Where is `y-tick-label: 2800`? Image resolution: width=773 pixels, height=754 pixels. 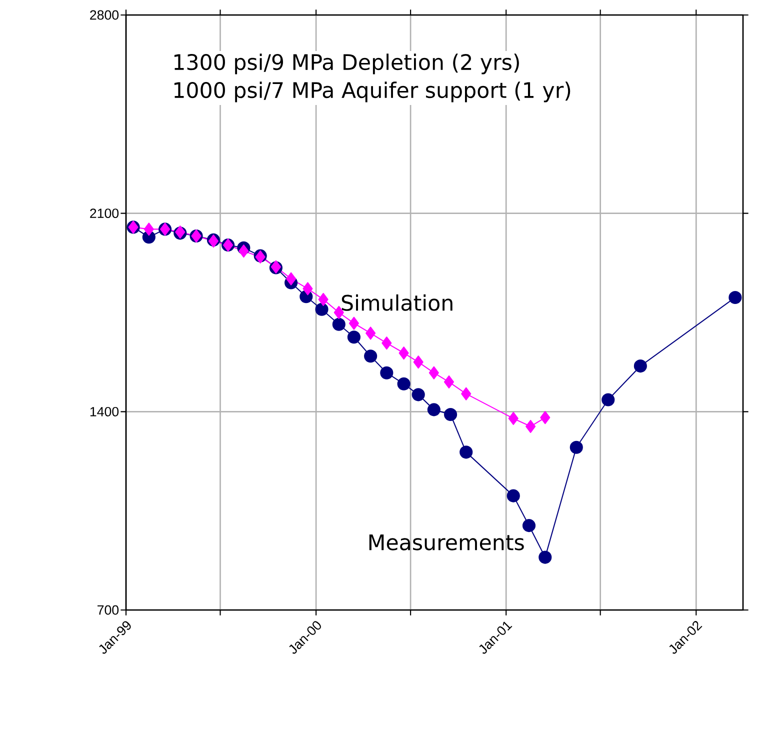
y-tick-label: 2800 is located at coordinates (104, 15).